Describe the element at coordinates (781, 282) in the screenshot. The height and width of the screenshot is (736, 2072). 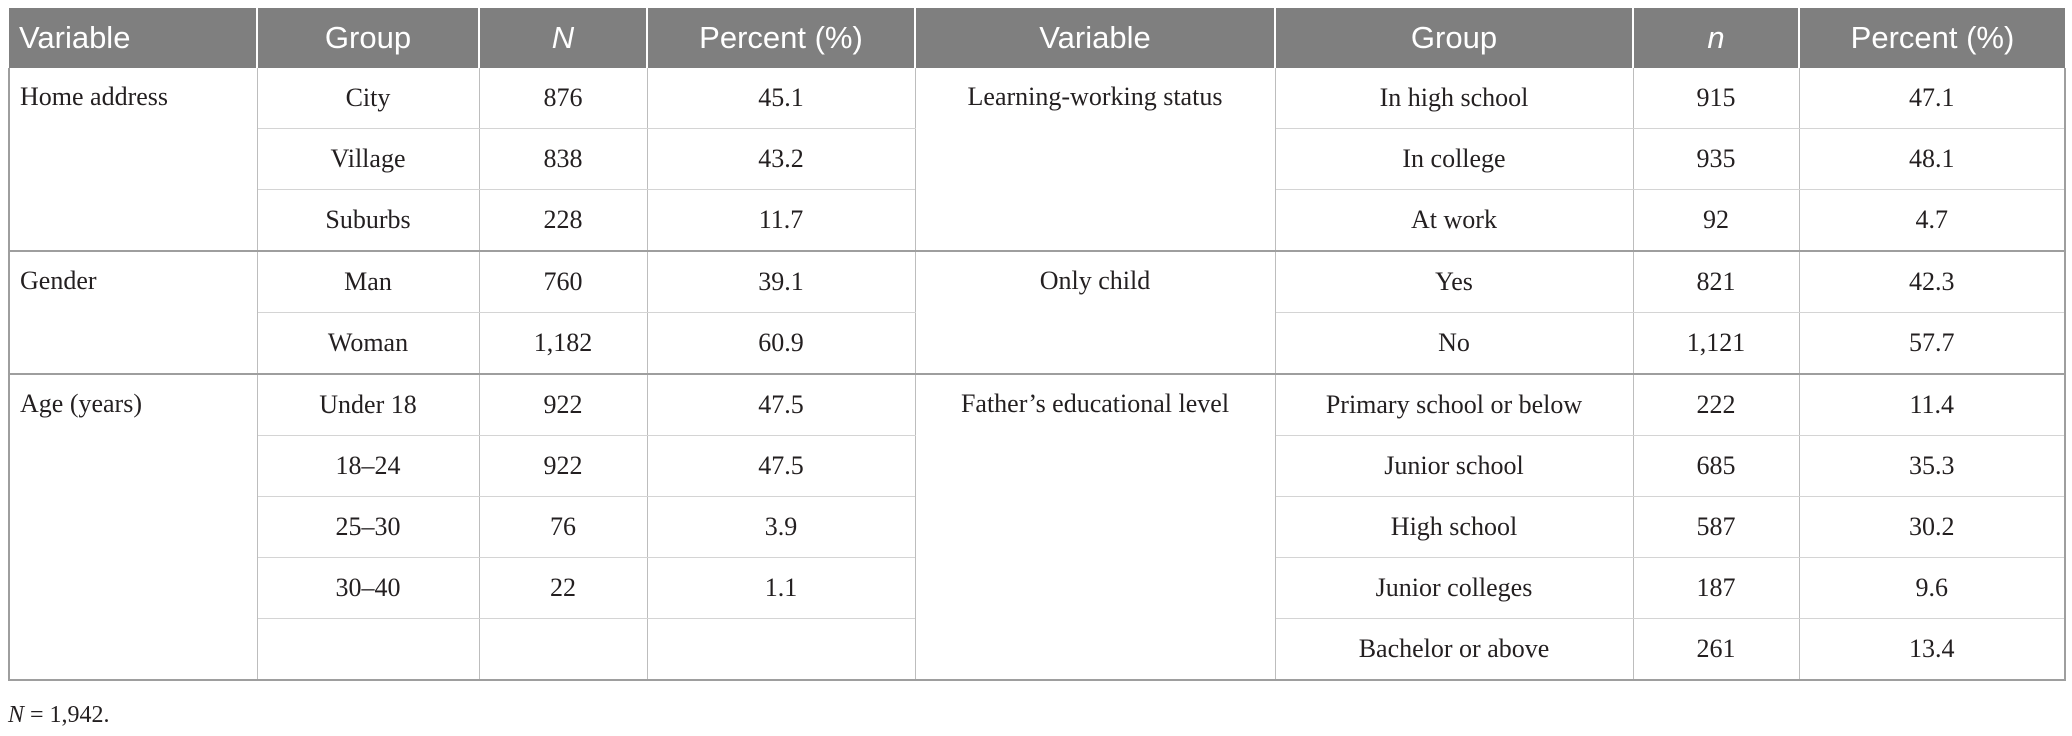
I see `percent-cell: 39.1` at that location.